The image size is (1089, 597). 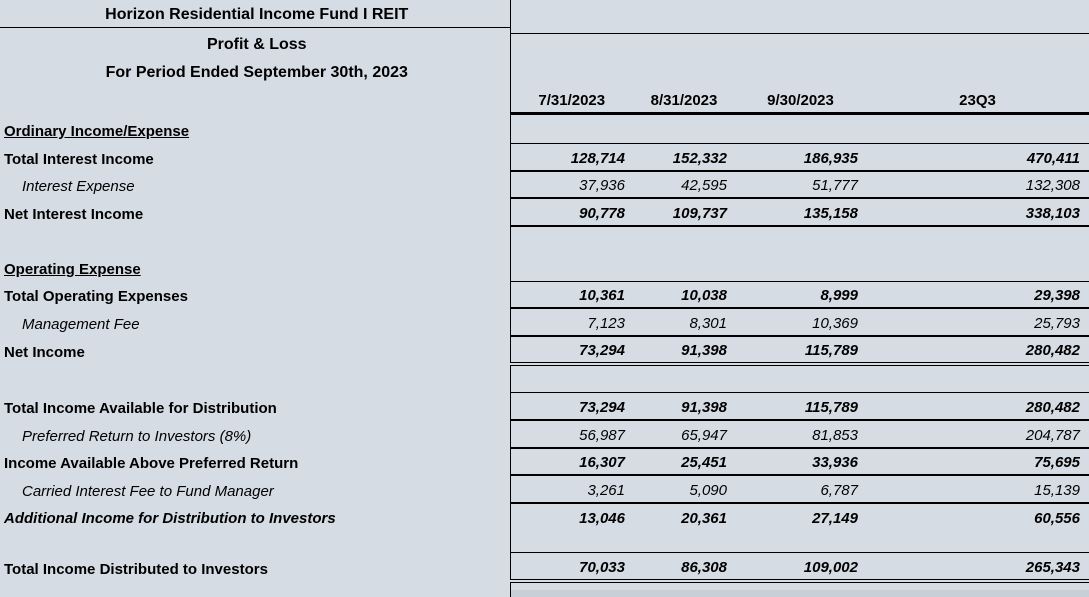 What do you see at coordinates (977, 185) in the screenshot?
I see `cell-value: 132,308` at bounding box center [977, 185].